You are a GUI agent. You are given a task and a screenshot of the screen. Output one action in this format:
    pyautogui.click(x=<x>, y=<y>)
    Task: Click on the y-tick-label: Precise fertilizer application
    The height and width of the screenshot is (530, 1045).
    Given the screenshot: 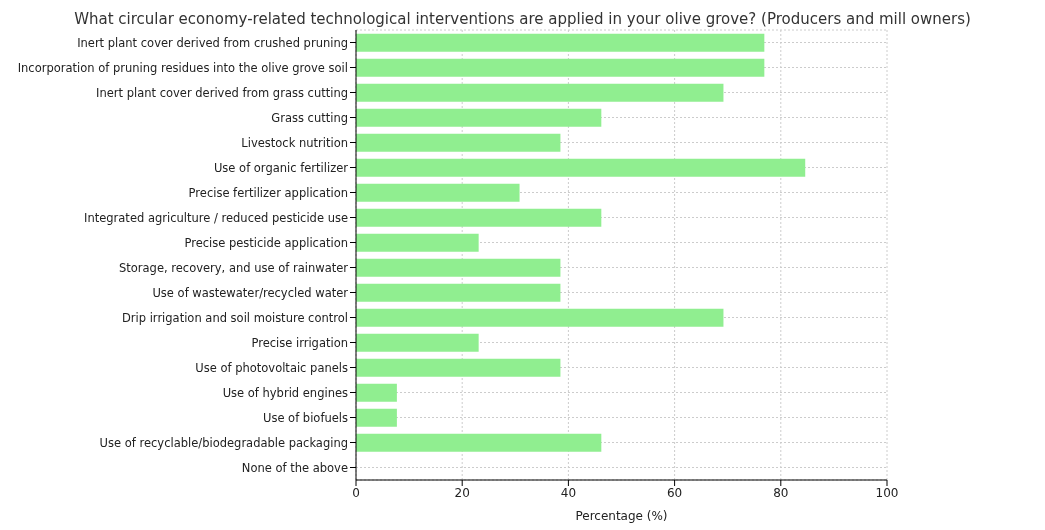 What is the action you would take?
    pyautogui.click(x=268, y=192)
    